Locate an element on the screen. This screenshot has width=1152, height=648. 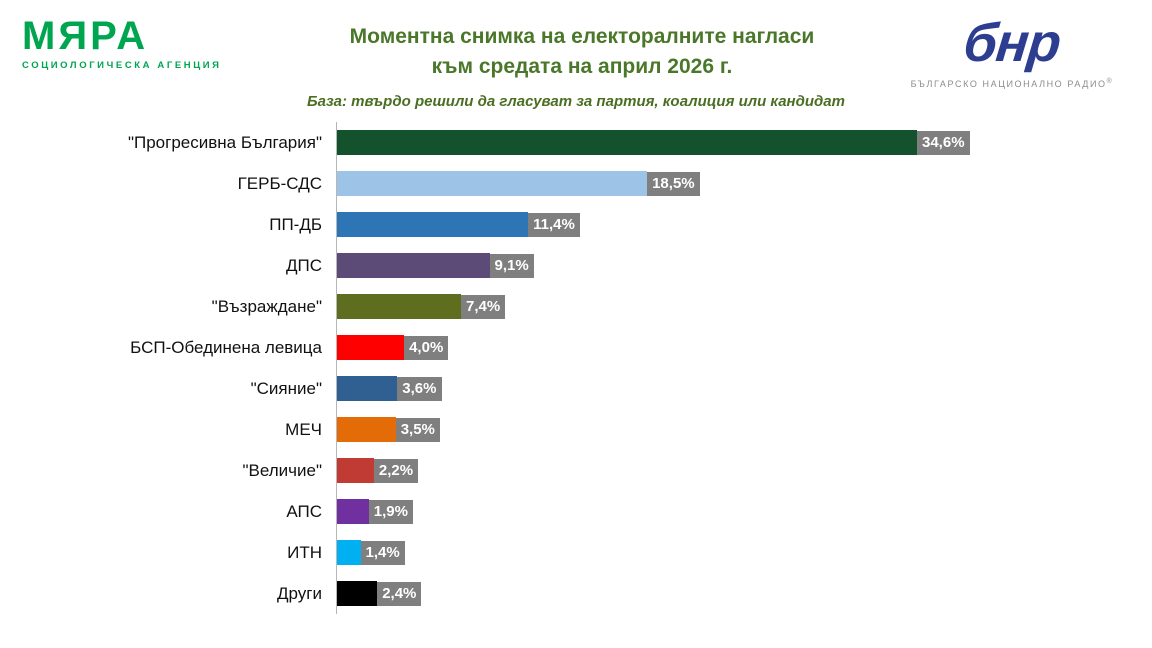
bar-area: 2,2% is located at coordinates (744, 470).